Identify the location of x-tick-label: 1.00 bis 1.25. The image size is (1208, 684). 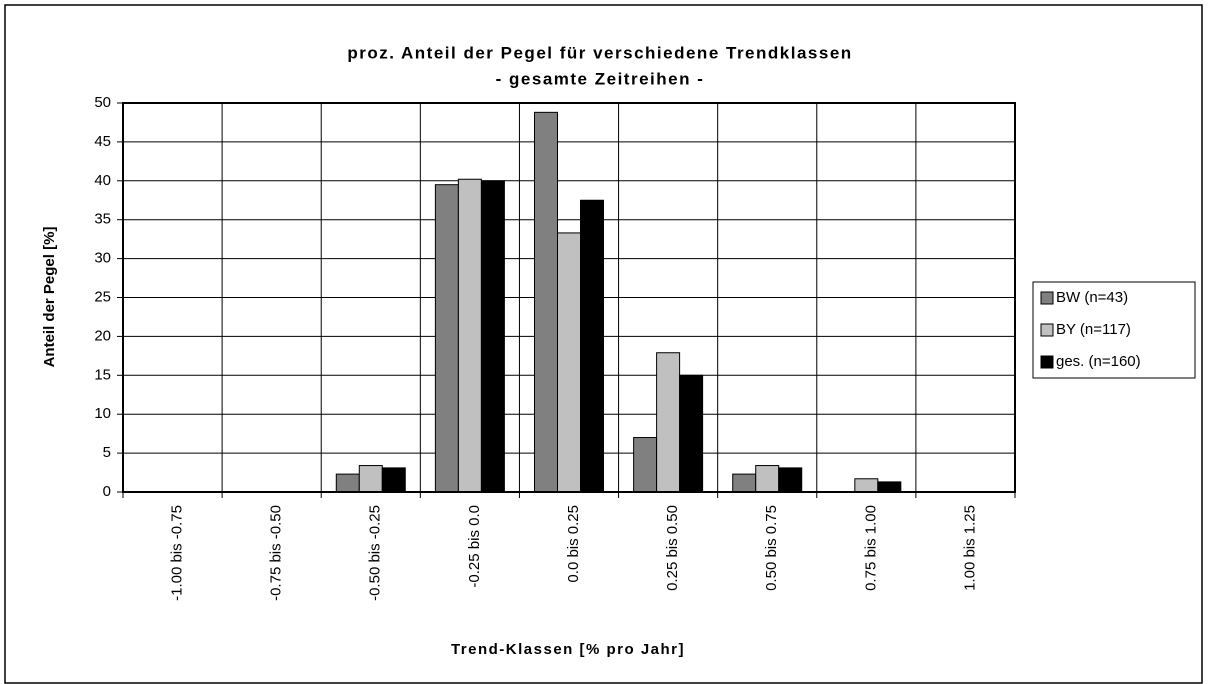
(969, 548).